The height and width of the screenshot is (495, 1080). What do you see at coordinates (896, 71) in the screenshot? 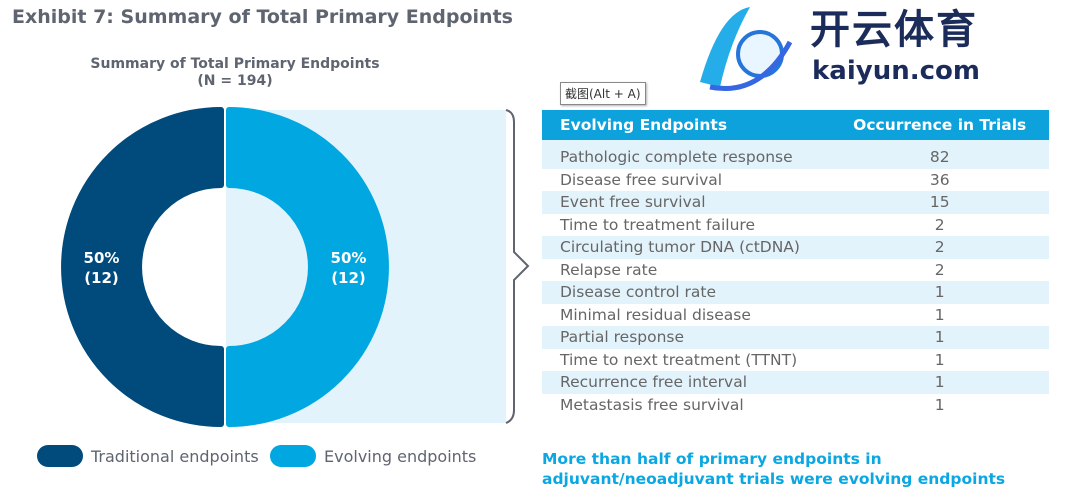
I see `watermark-en: kaiyun.com` at bounding box center [896, 71].